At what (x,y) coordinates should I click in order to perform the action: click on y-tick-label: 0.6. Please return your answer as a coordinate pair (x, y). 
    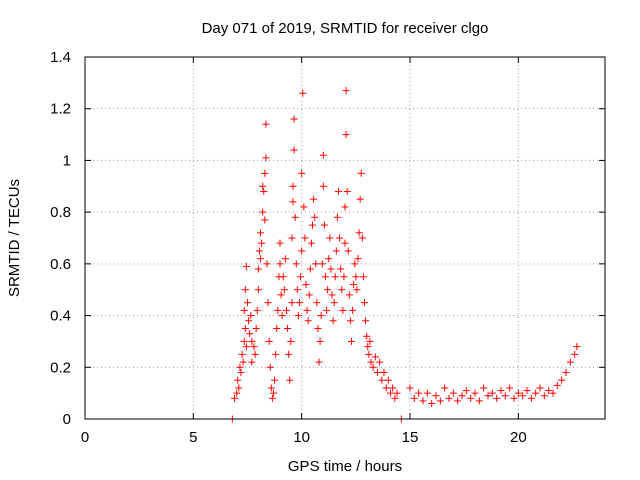
    Looking at the image, I should click on (60, 264).